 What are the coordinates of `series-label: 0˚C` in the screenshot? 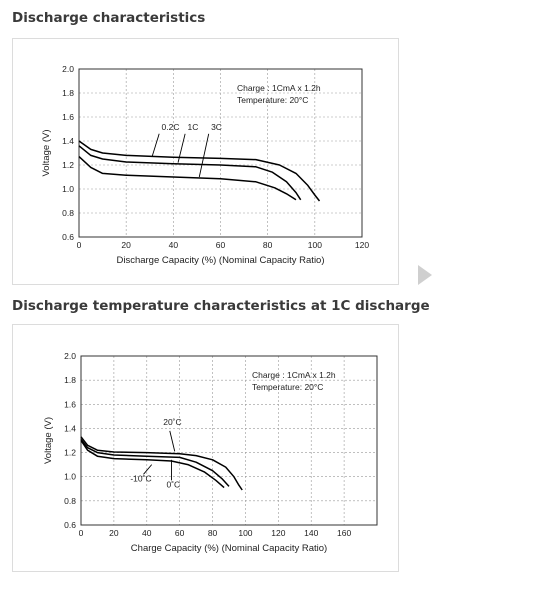 It's located at (174, 485).